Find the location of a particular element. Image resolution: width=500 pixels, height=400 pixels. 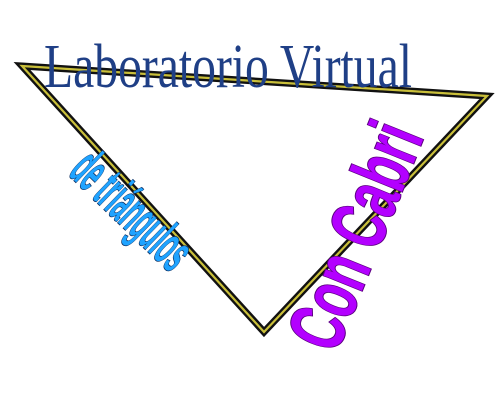

title-text: Laboratorio Virtual is located at coordinates (228, 67).